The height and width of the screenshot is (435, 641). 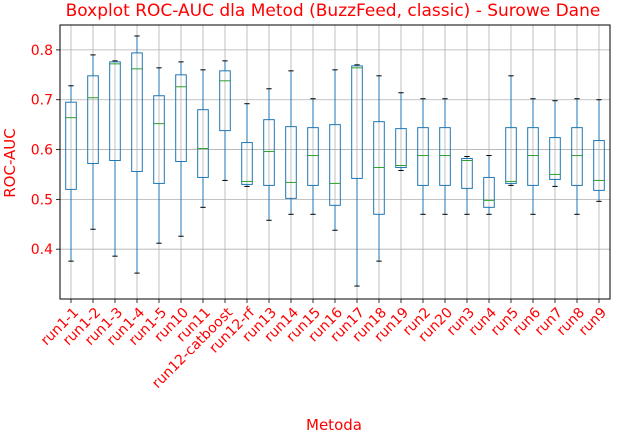 I want to click on y-tick-label: 0.6, so click(x=42, y=151).